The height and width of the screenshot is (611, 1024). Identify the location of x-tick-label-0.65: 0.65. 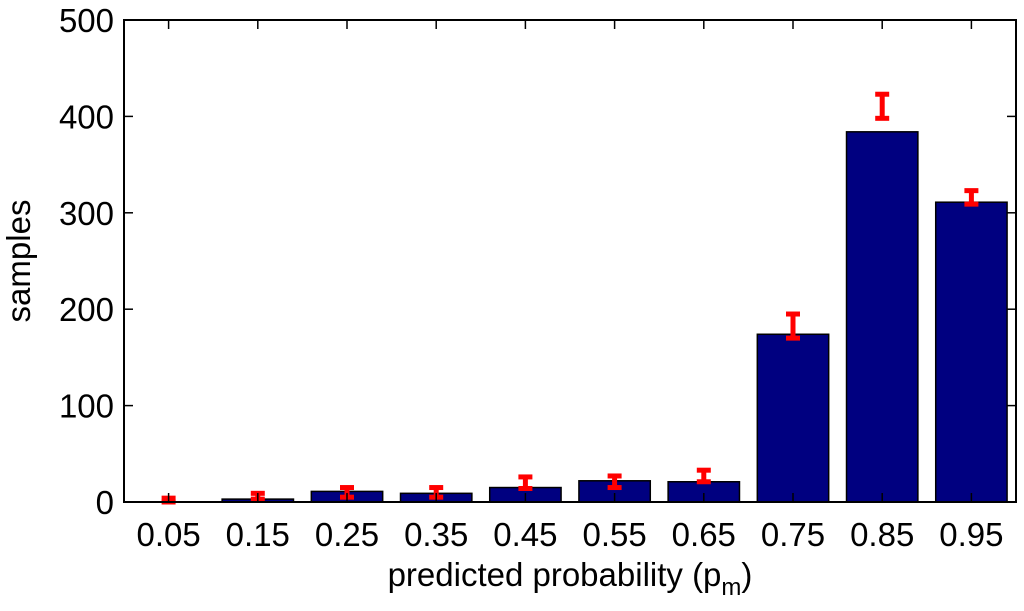
(704, 534).